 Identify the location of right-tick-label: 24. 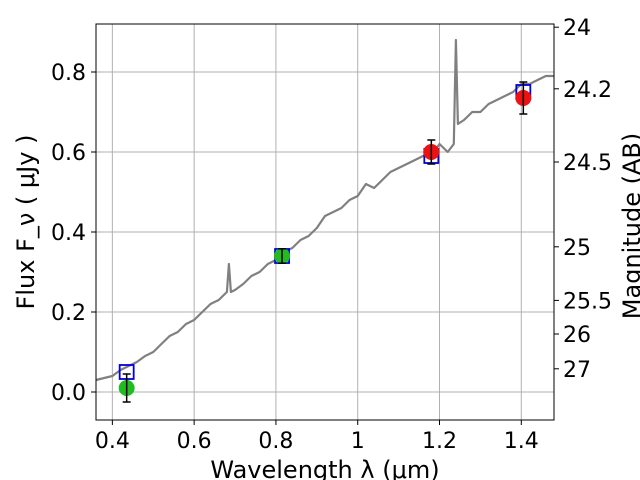
(577, 28).